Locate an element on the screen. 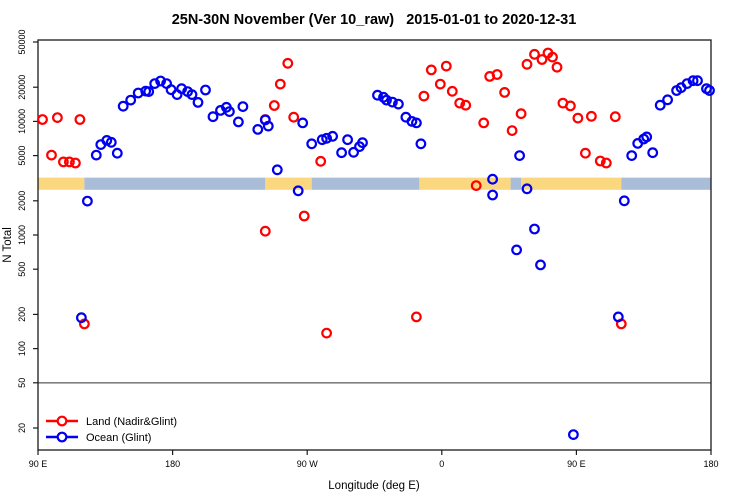 This screenshot has width=750, height=500. y-tick-label: 50 is located at coordinates (22, 383).